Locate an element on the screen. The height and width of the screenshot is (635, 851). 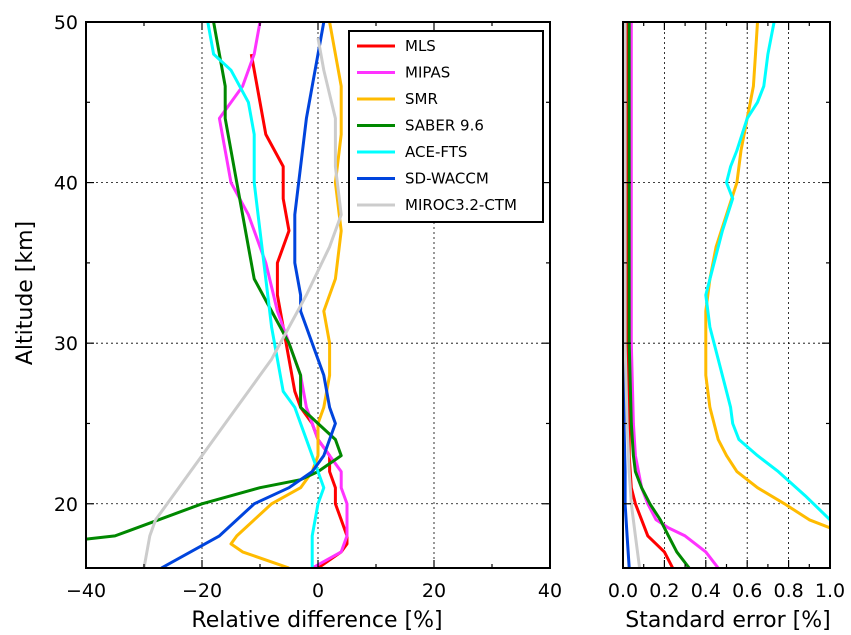
legend-label: SD-WACCM is located at coordinates (447, 179).